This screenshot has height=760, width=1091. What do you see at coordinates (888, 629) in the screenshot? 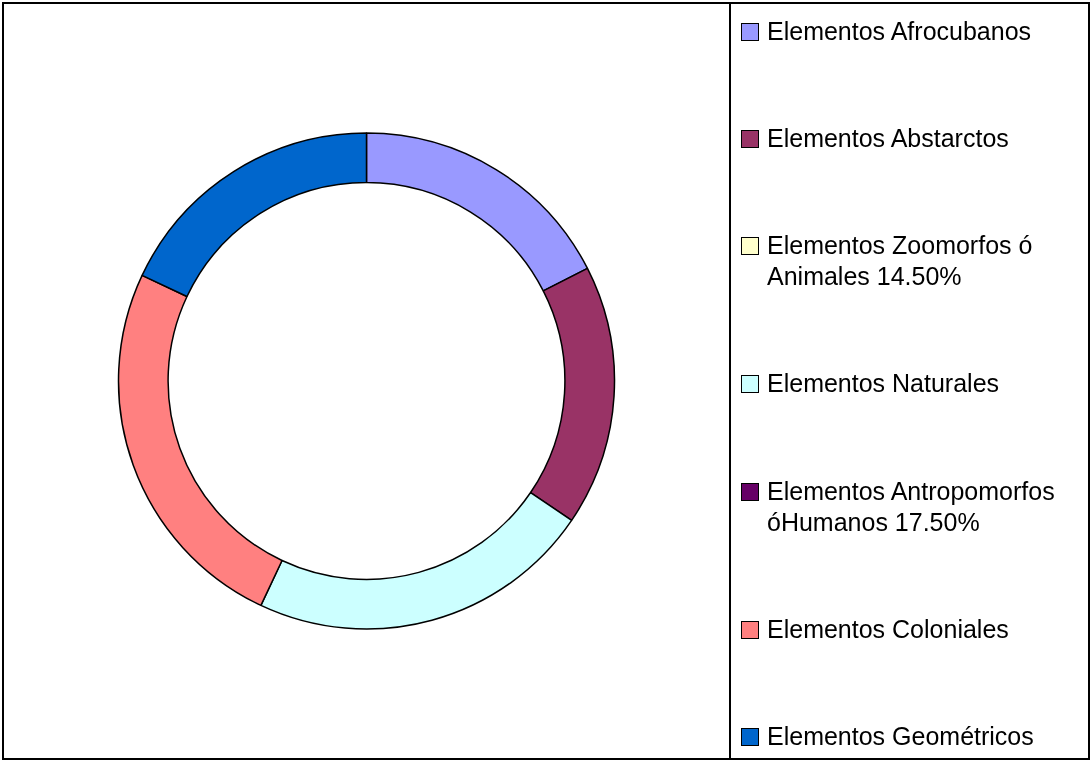
I see `legend-label: Elementos Coloniales` at bounding box center [888, 629].